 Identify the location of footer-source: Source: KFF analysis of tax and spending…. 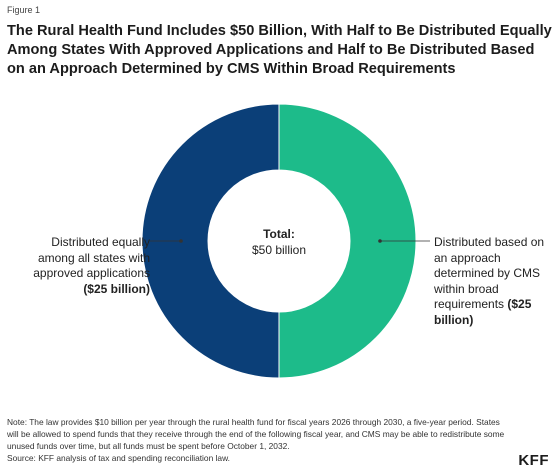
(118, 458).